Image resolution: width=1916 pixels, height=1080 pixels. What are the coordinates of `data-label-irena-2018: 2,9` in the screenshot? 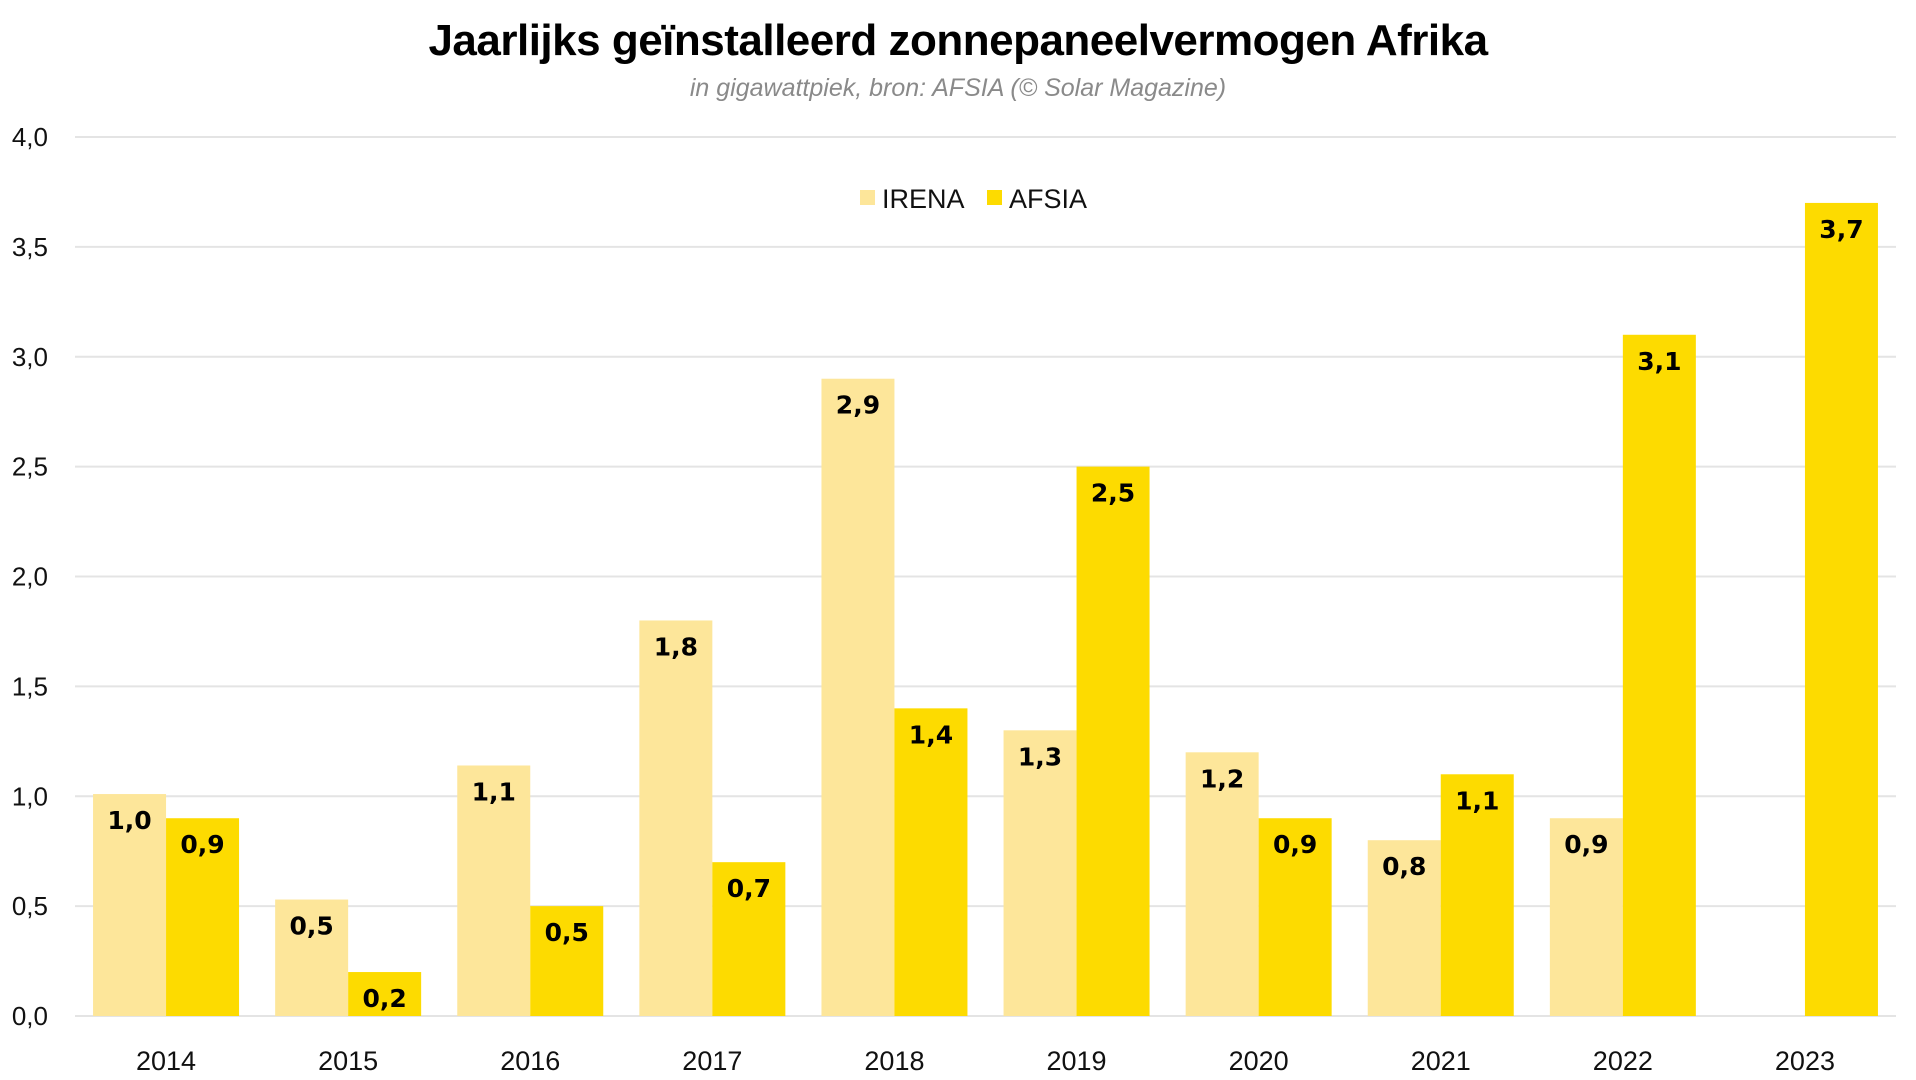 It's located at (858, 405).